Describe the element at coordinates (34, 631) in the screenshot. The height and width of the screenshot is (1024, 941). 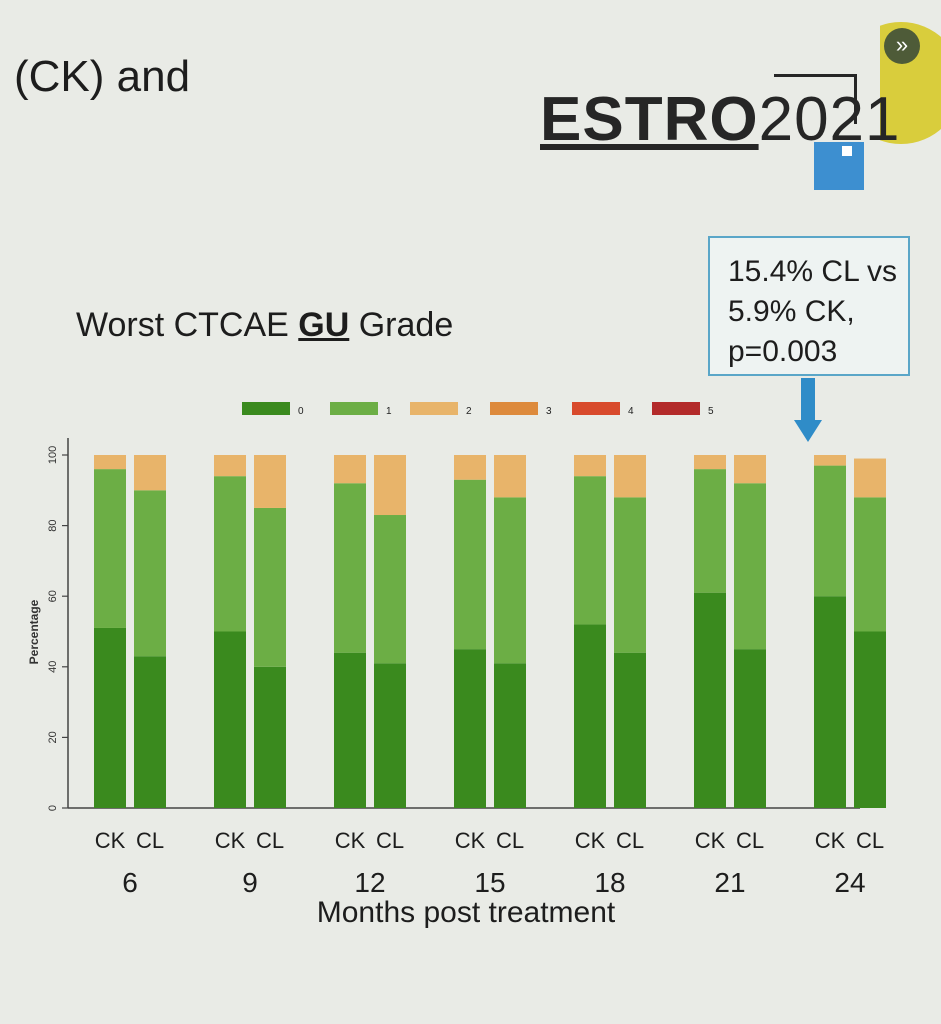
I see `y-axis-label: Percentage` at that location.